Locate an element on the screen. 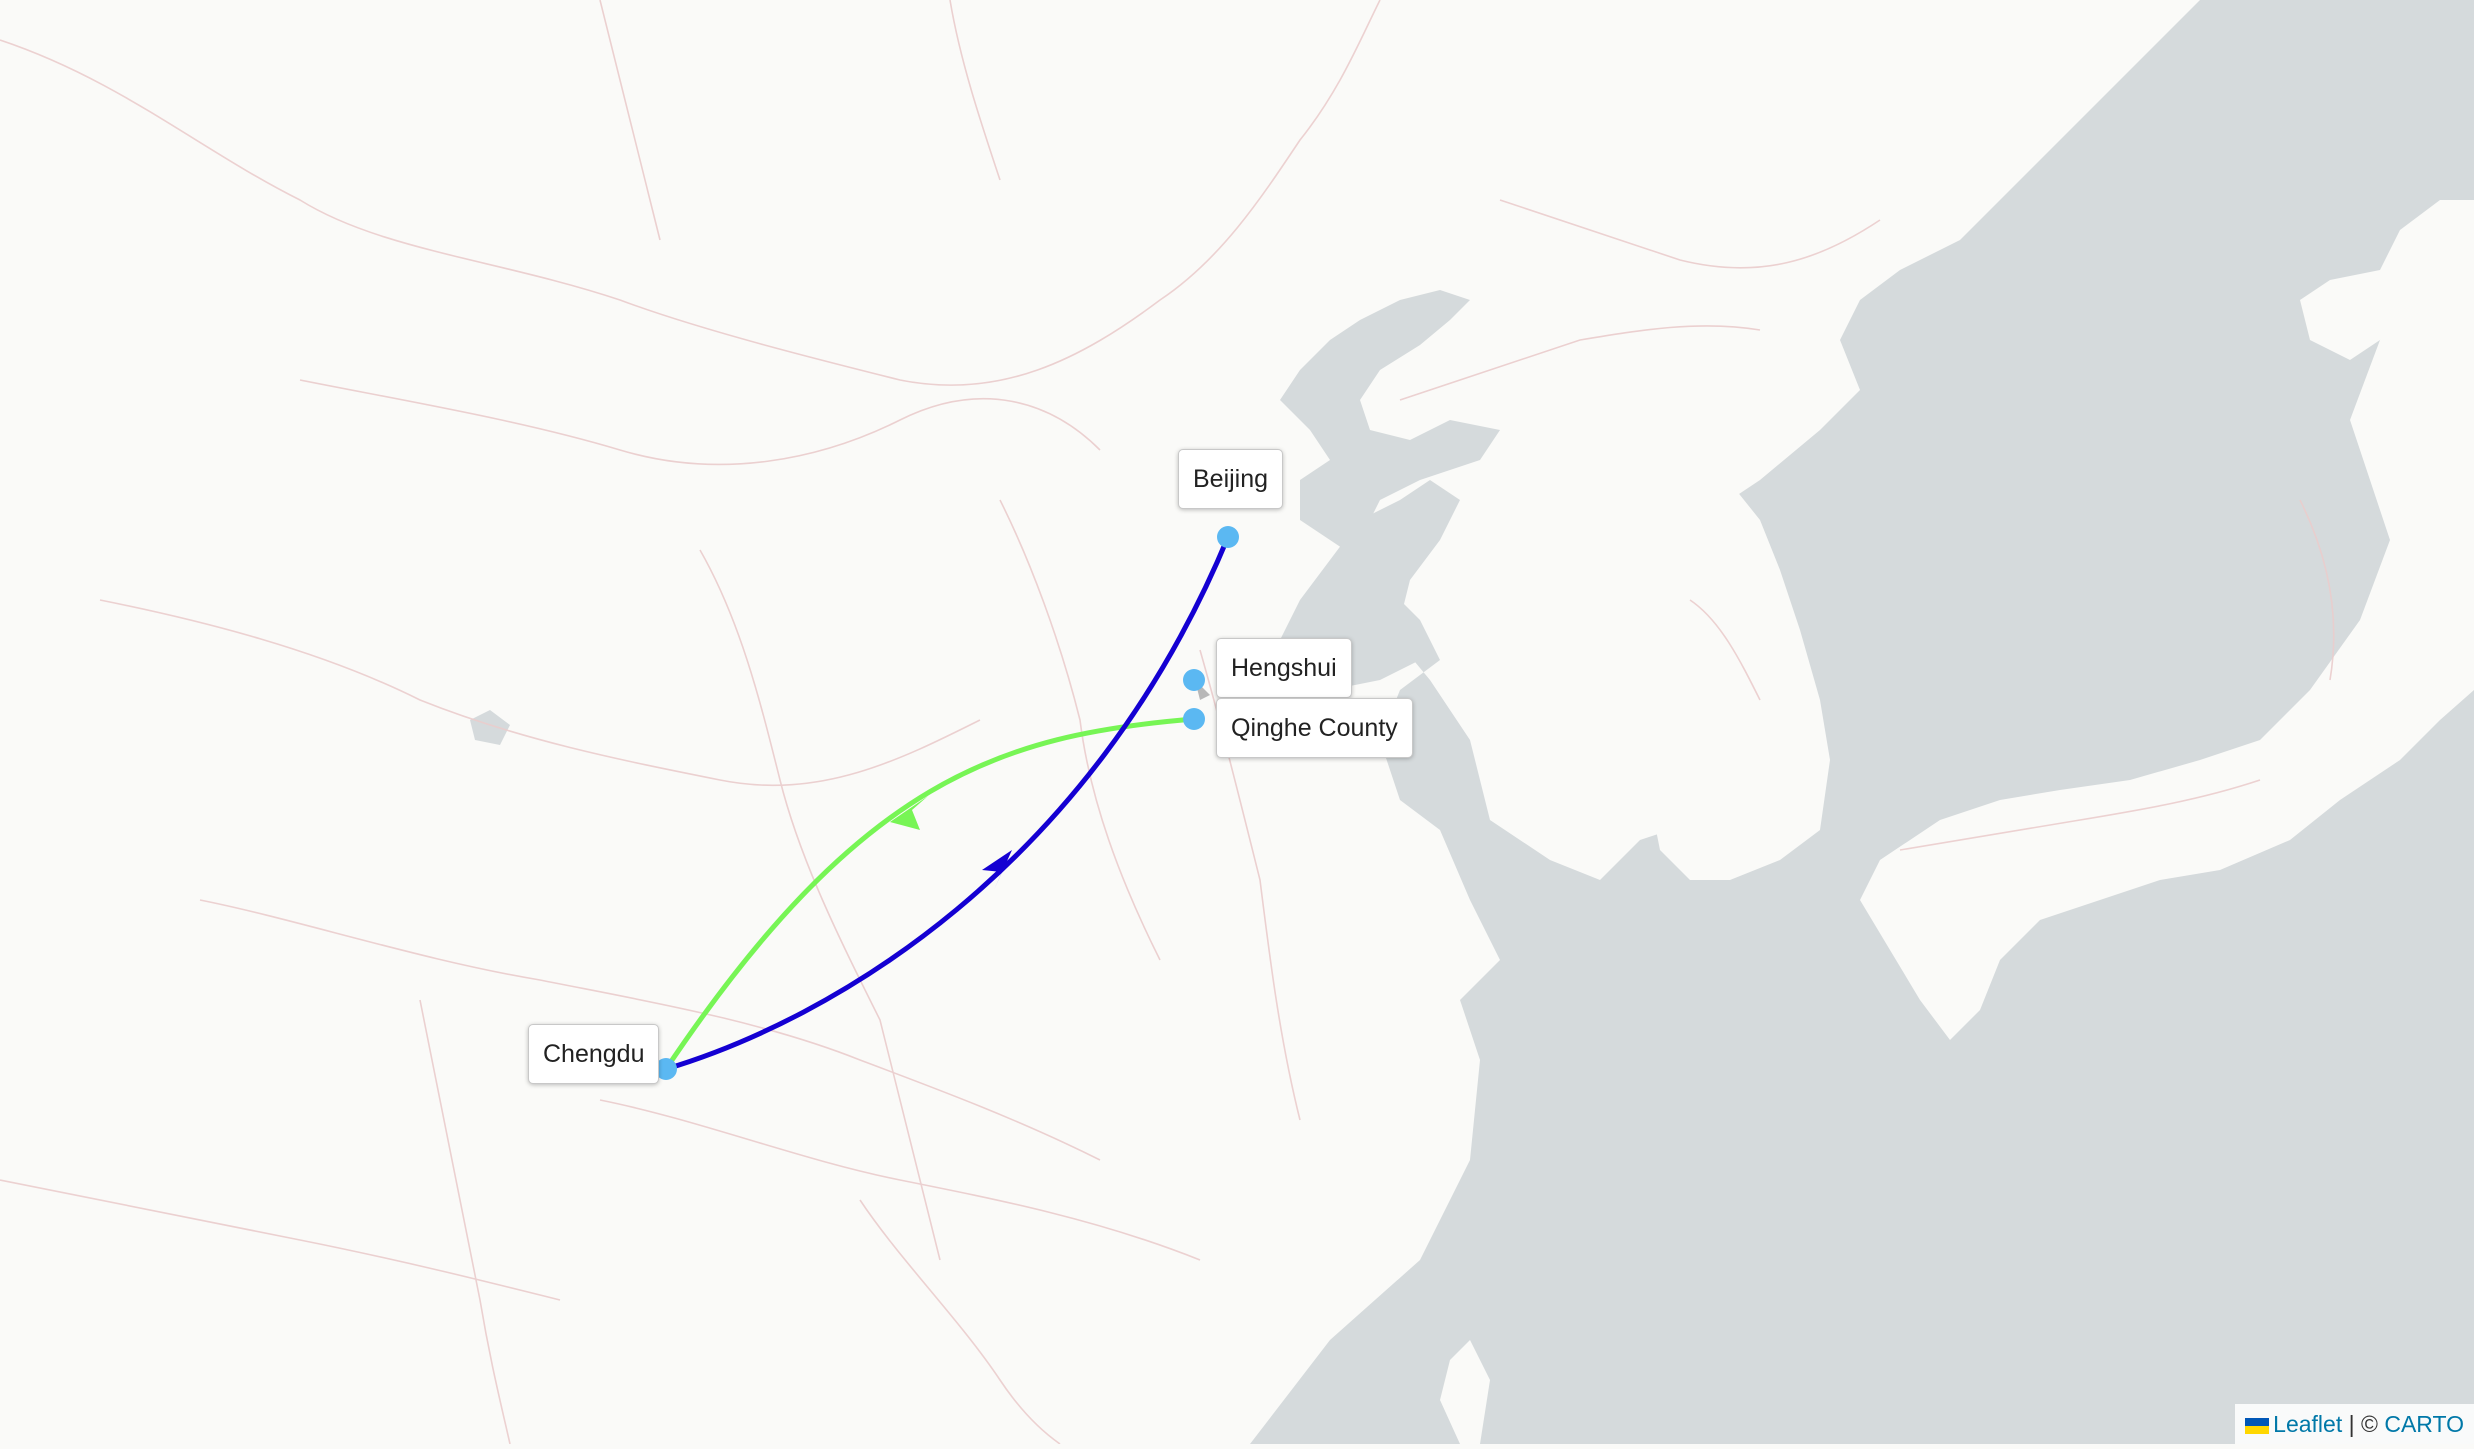 This screenshot has width=2474, height=1449. label-hengshui: Hengshui is located at coordinates (1284, 668).